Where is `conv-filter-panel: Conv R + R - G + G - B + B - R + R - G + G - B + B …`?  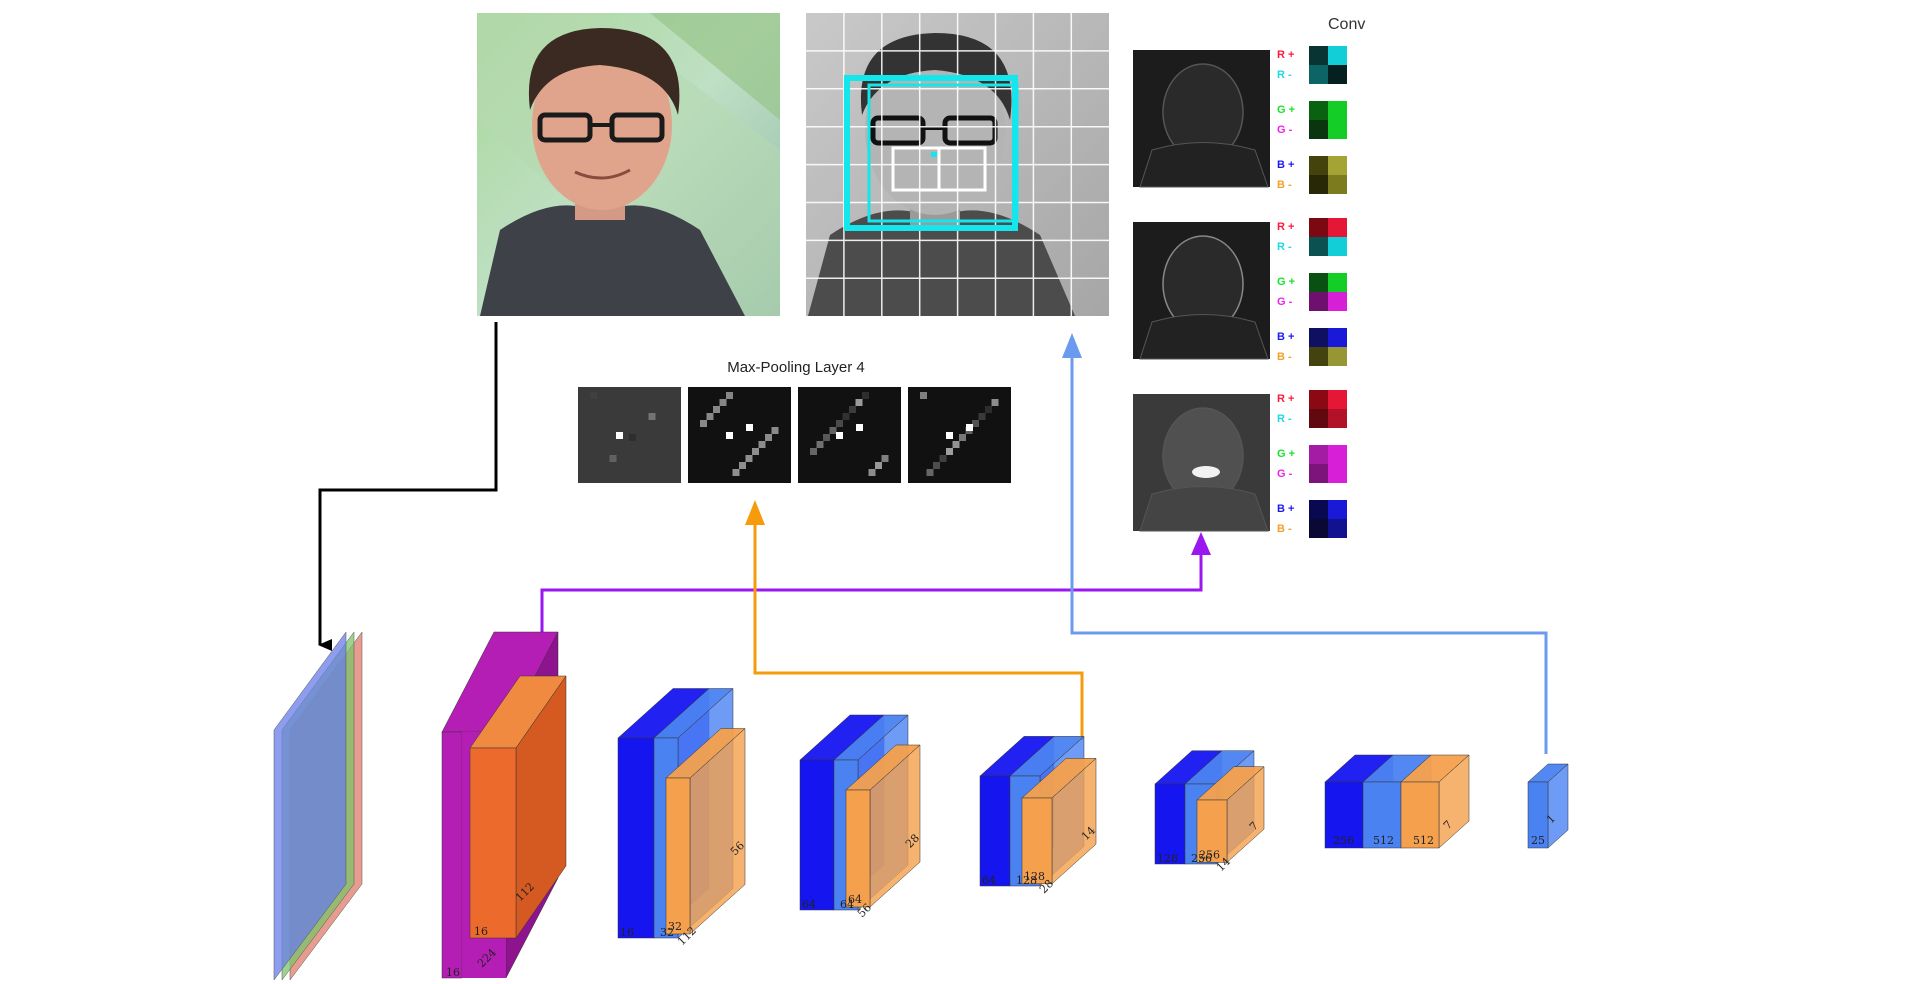
conv-filter-panel: Conv R + R - G + G - B + B - R + R - G + G - B + B … is located at coordinates (1249, 277).